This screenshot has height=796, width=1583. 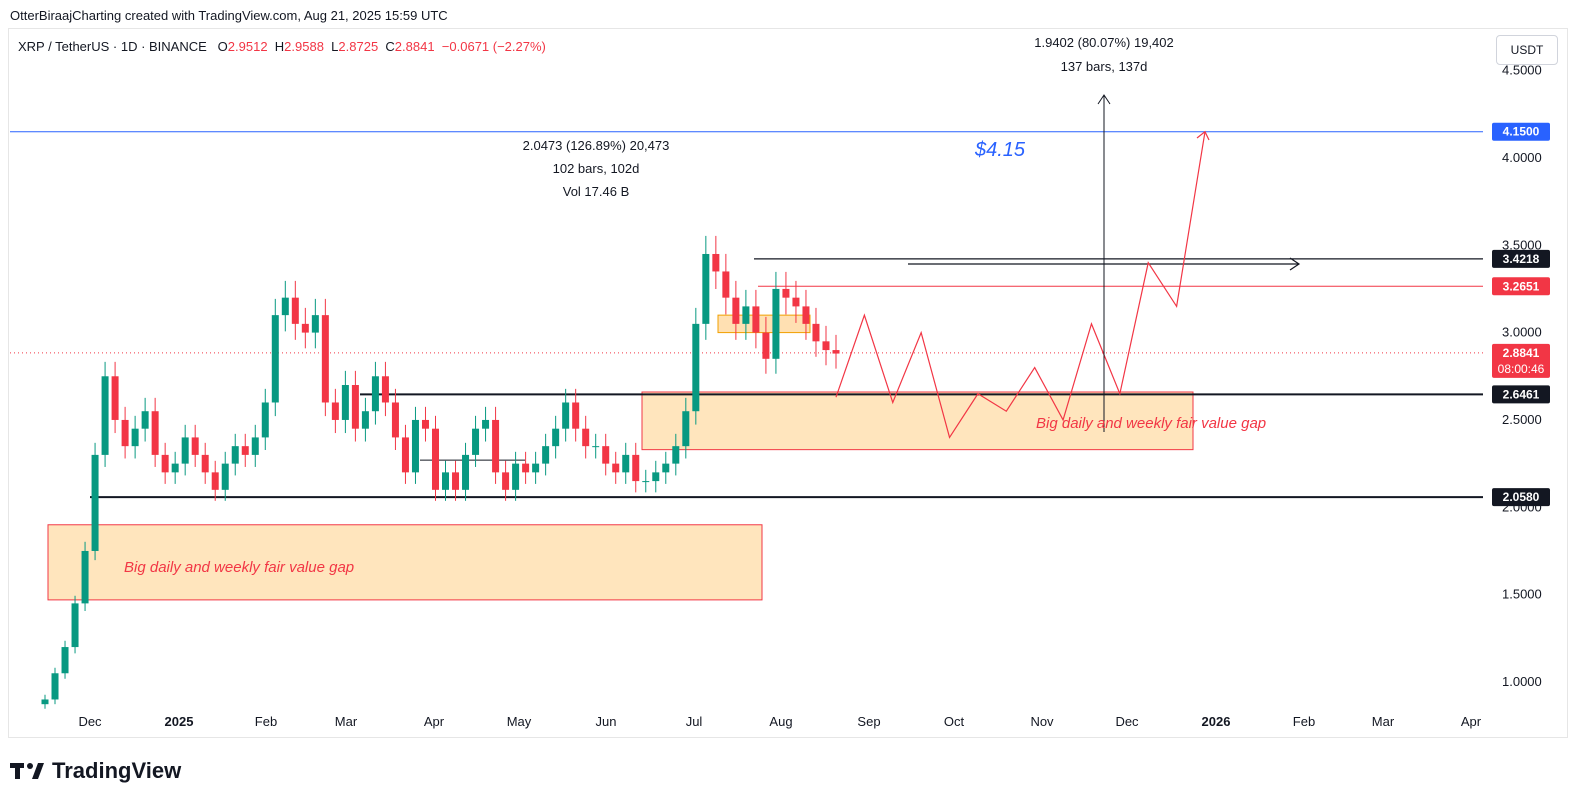 What do you see at coordinates (1522, 681) in the screenshot?
I see `y-tick-label: 1.0000` at bounding box center [1522, 681].